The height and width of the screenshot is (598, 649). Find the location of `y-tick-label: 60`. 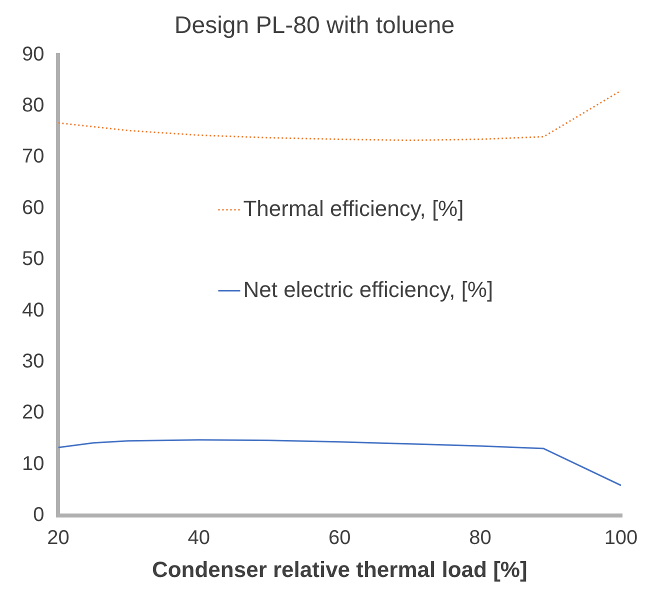

y-tick-label: 60 is located at coordinates (33, 207).